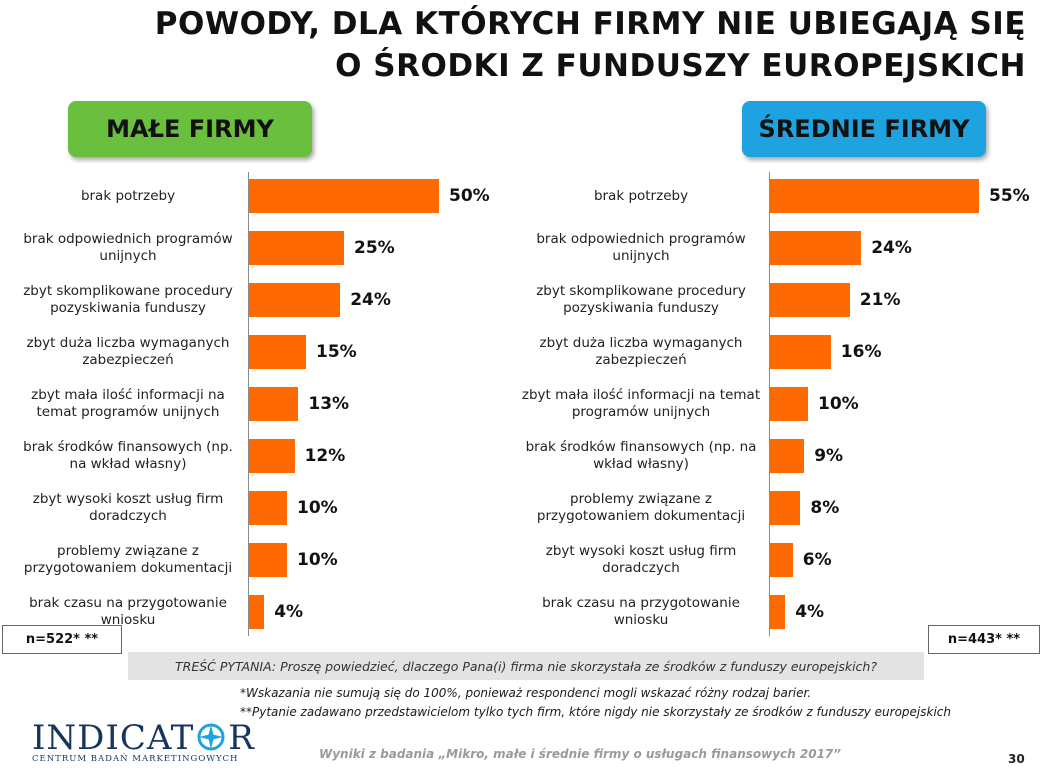  What do you see at coordinates (680, 66) in the screenshot?
I see `page-title-line-2: O ŚRODKI Z FUNDUSZY EUROPEJSKICH` at bounding box center [680, 66].